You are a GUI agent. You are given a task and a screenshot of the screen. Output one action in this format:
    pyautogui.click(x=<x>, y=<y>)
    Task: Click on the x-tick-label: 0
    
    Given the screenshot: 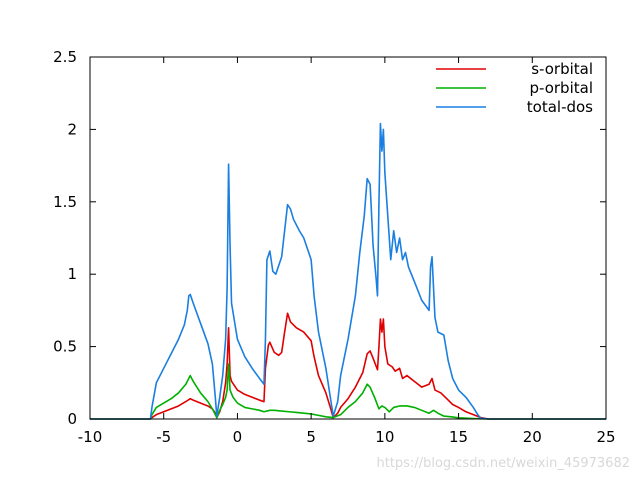 What is the action you would take?
    pyautogui.click(x=238, y=437)
    